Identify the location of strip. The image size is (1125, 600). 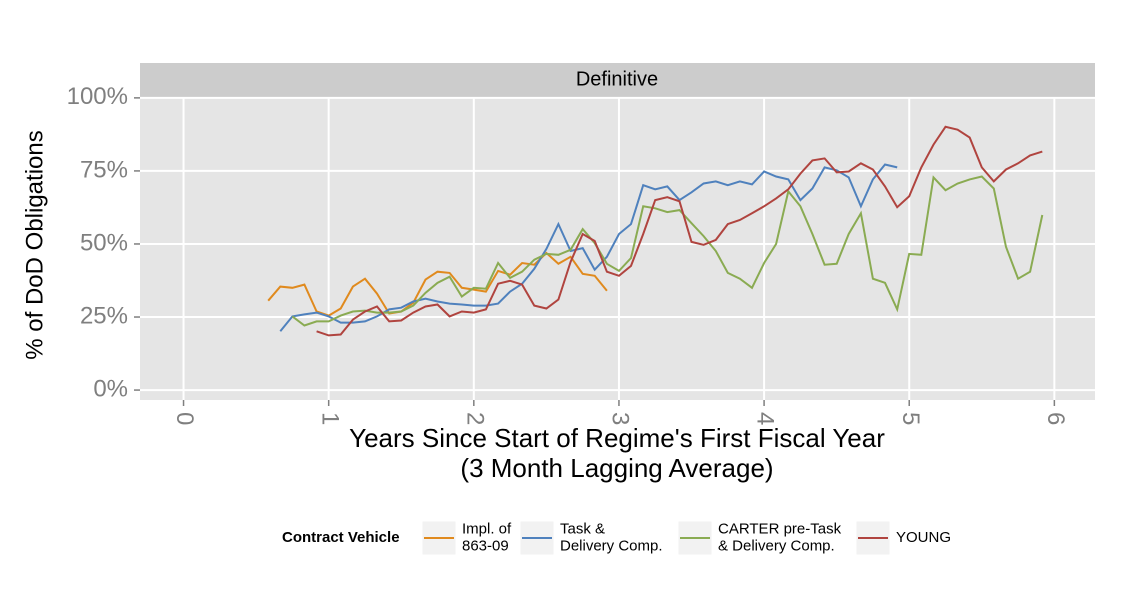
(617, 80).